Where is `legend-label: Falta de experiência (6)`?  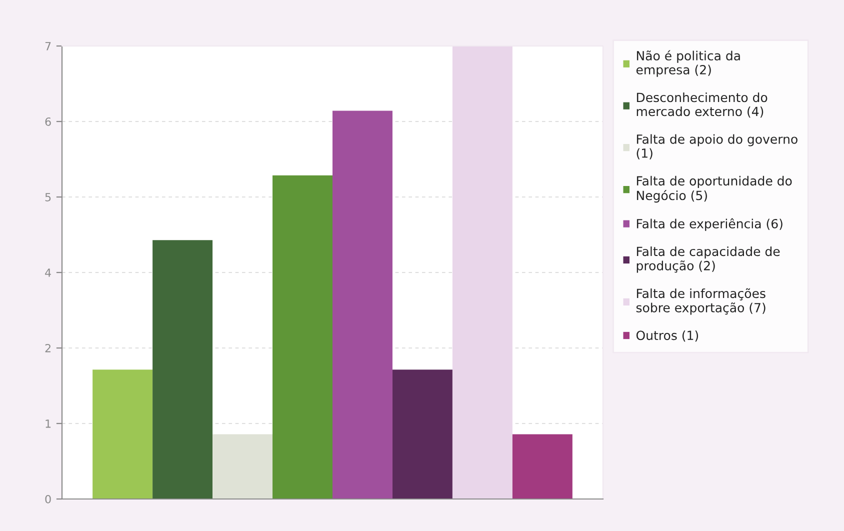
legend-label: Falta de experiência (6) is located at coordinates (709, 224).